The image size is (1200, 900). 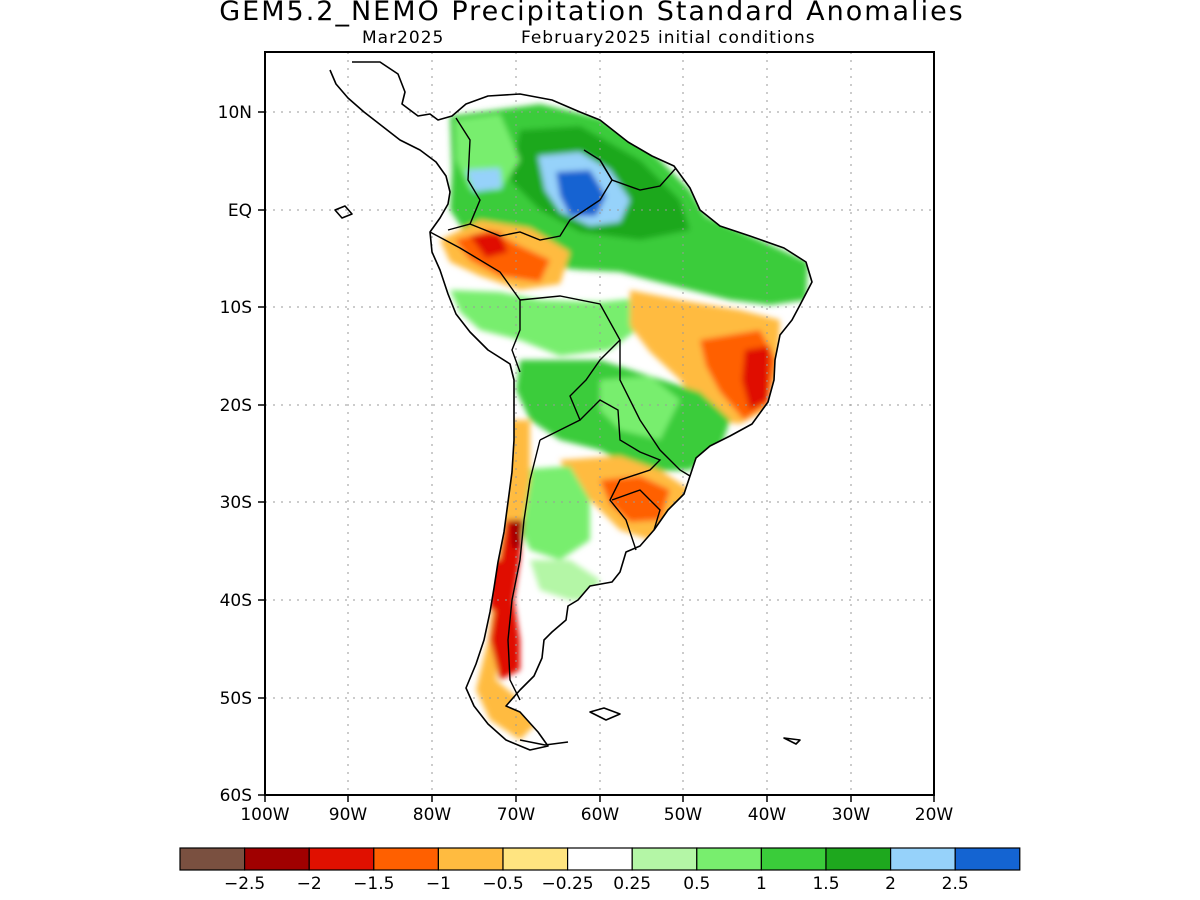 What do you see at coordinates (348, 815) in the screenshot?
I see `lon-label: 90W` at bounding box center [348, 815].